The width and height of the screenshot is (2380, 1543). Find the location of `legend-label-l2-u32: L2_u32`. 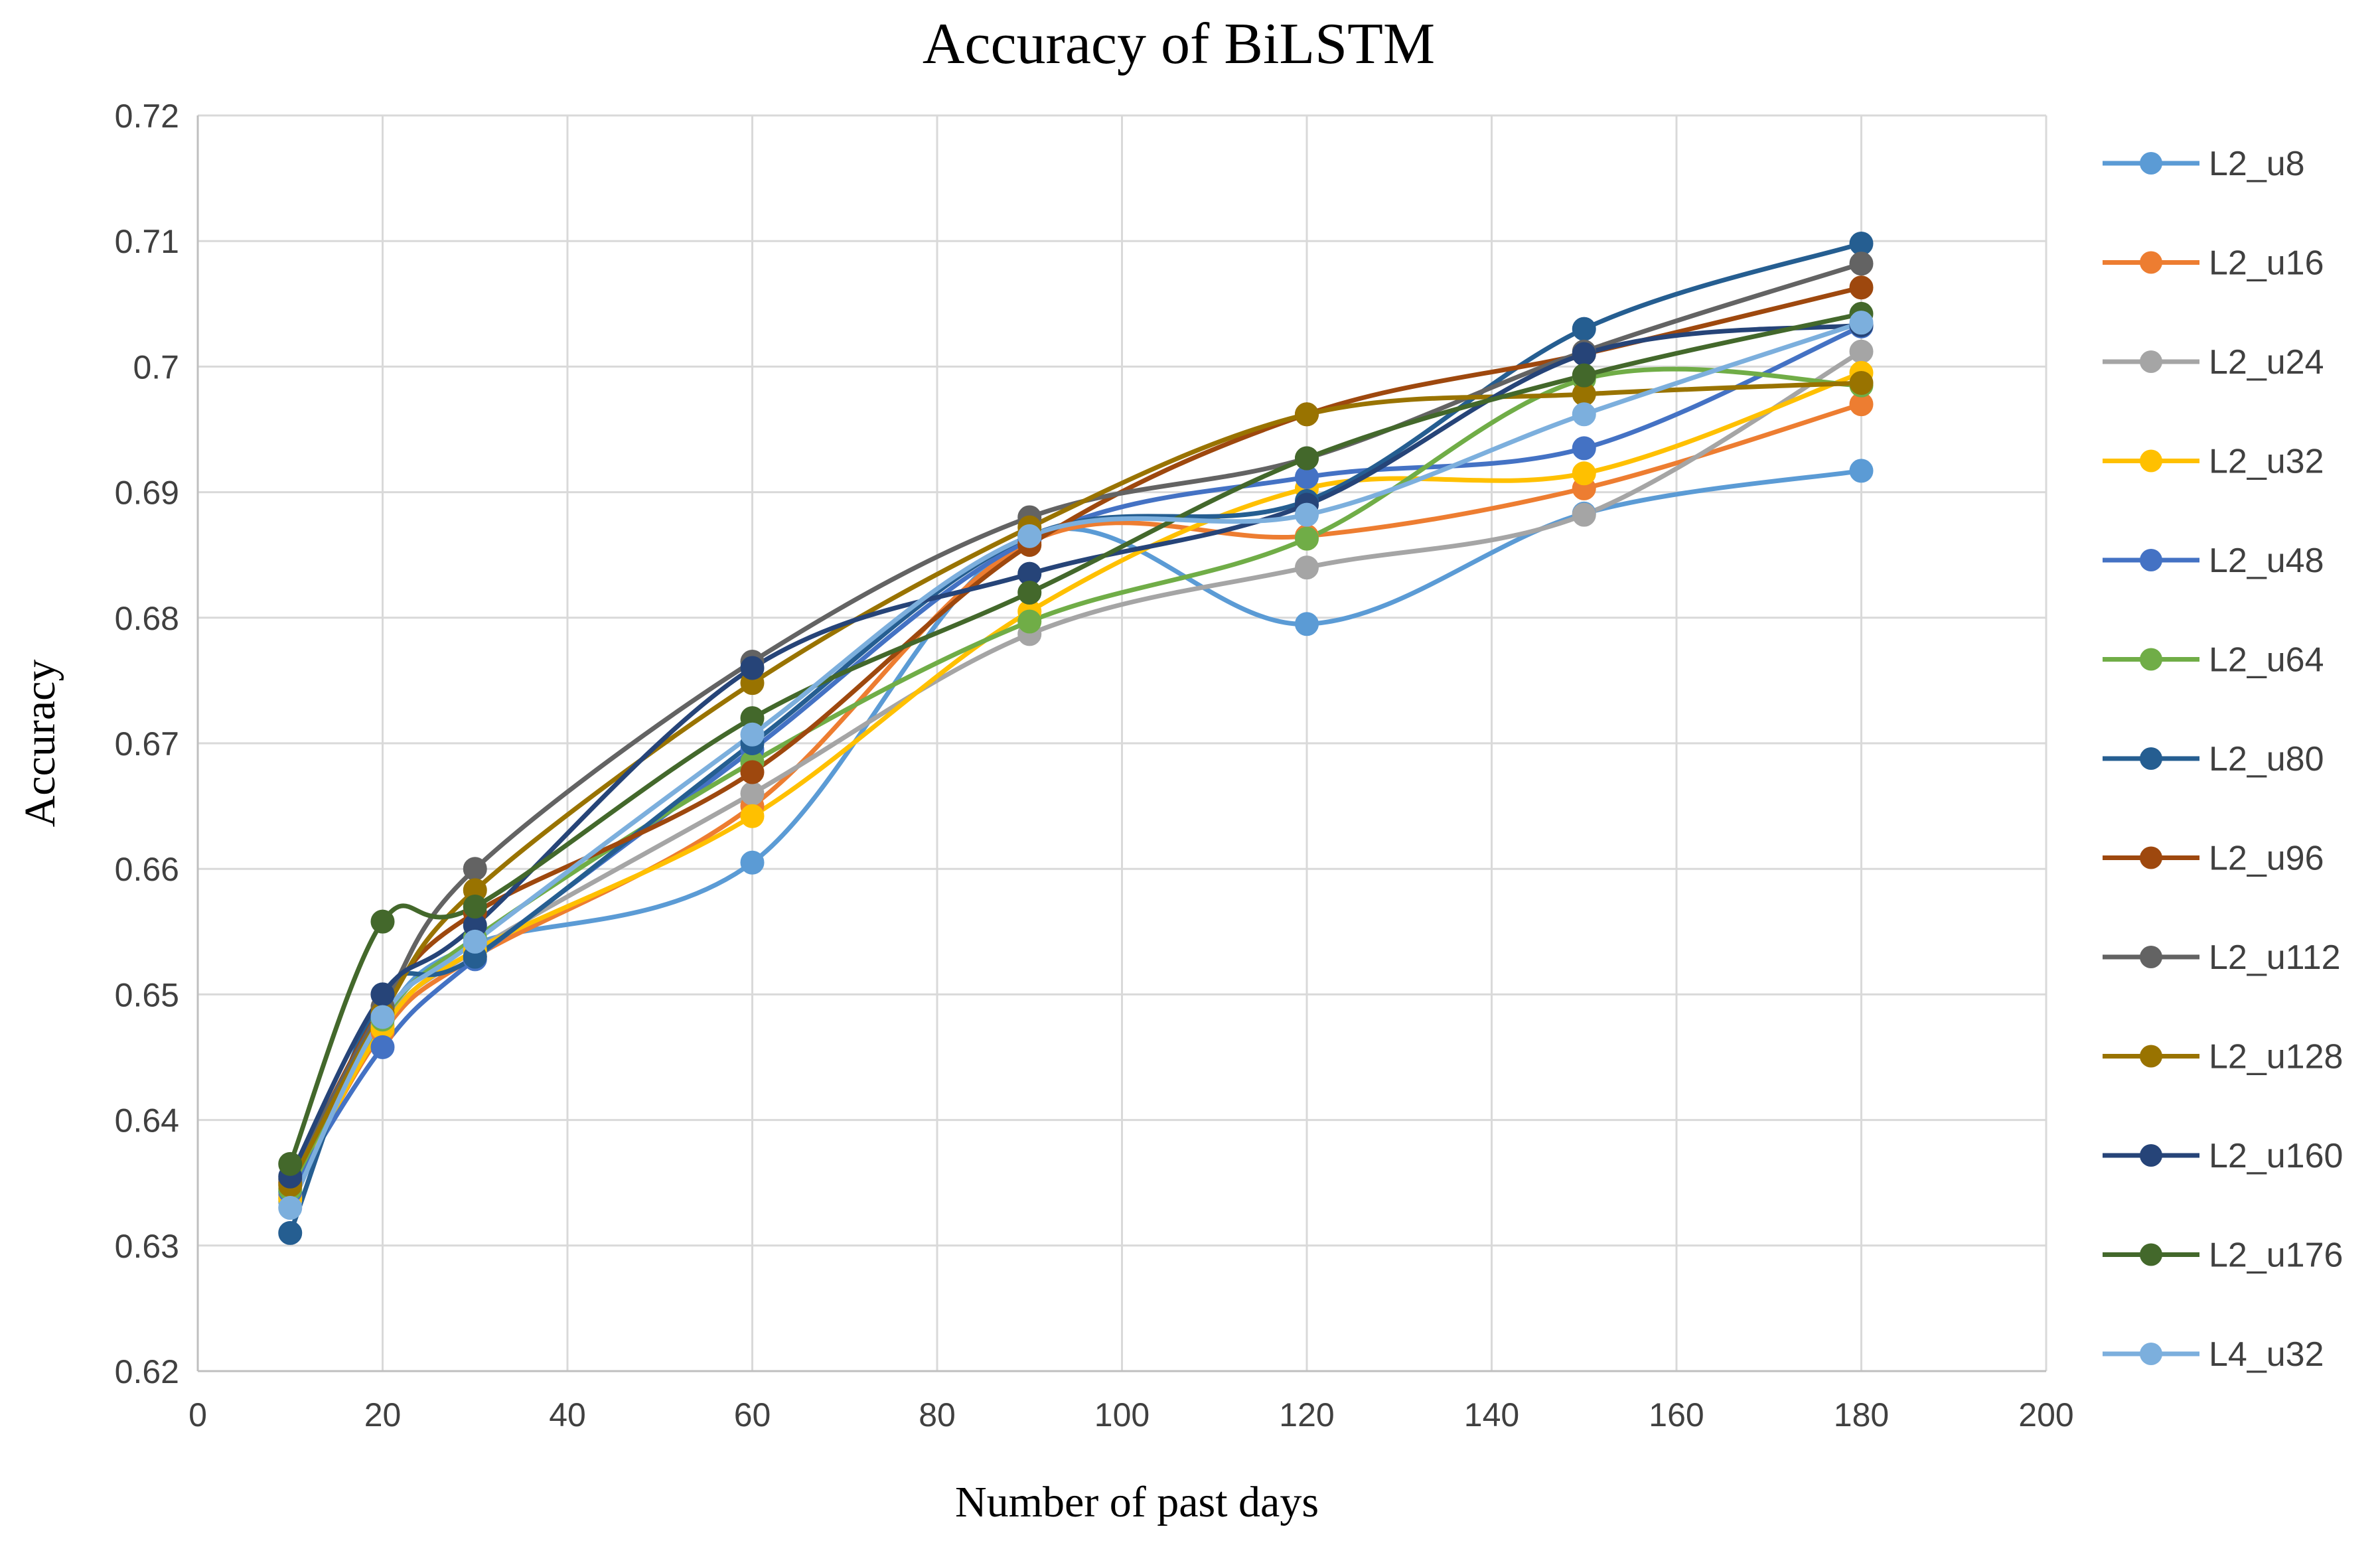

legend-label-l2-u32: L2_u32 is located at coordinates (2267, 462).